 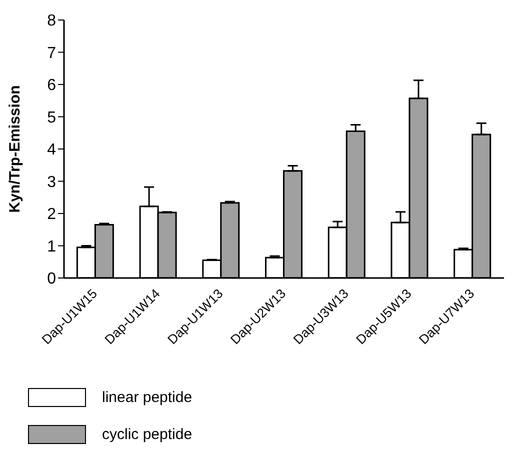 I want to click on legend-label: linear peptide, so click(x=147, y=397).